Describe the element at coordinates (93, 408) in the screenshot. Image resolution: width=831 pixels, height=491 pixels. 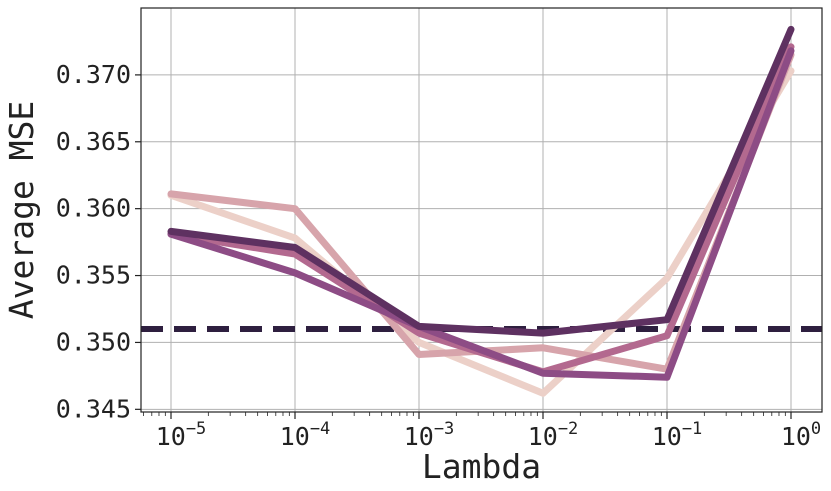
I see `y-tick-label: 0.345` at that location.